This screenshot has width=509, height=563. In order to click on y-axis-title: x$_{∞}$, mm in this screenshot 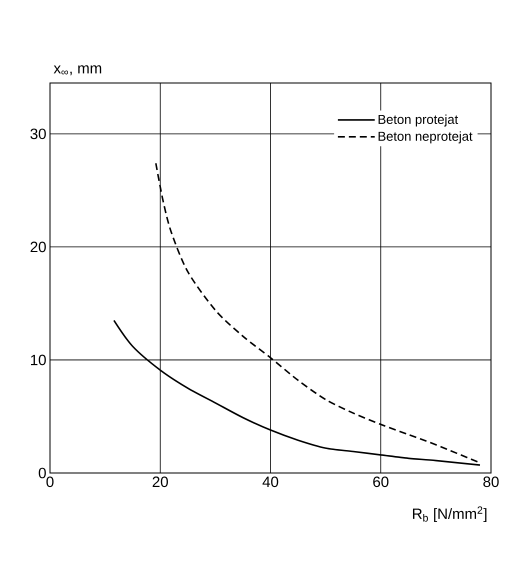, I will do `click(78, 70)`.